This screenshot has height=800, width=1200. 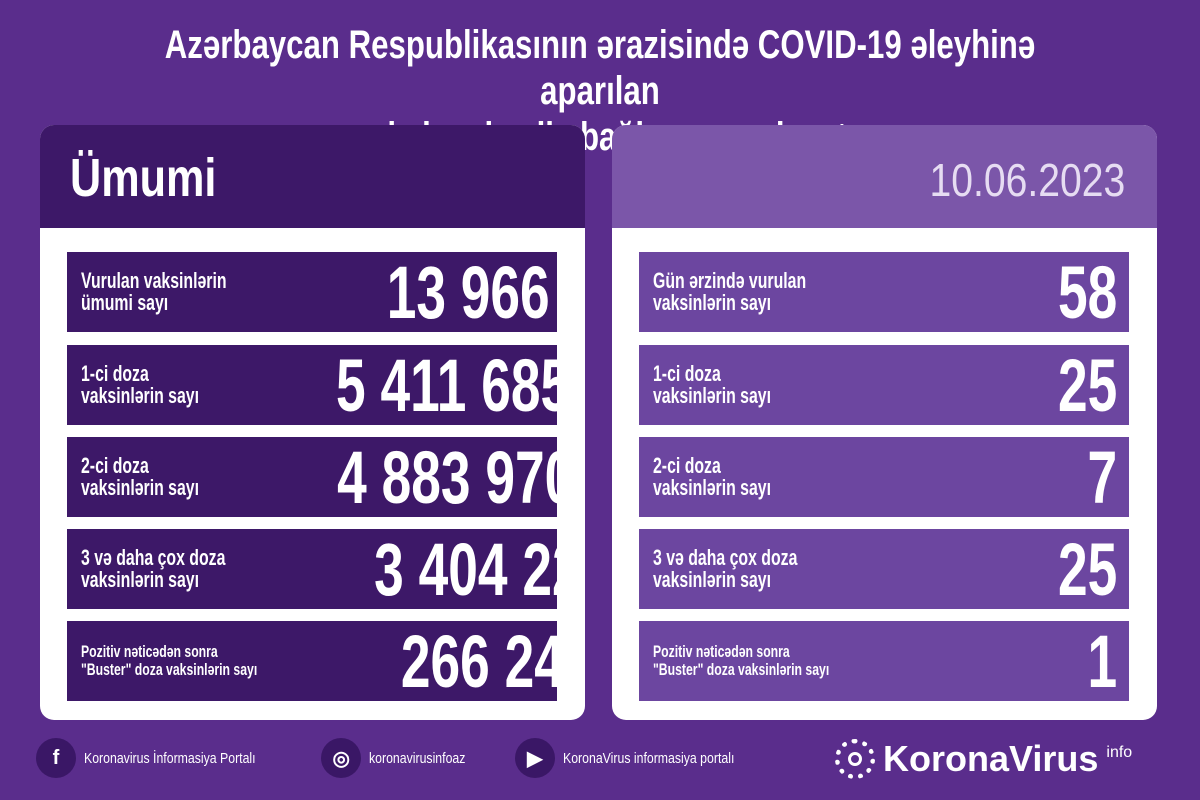 What do you see at coordinates (485, 292) in the screenshot?
I see `stat-value: 13 966 126` at bounding box center [485, 292].